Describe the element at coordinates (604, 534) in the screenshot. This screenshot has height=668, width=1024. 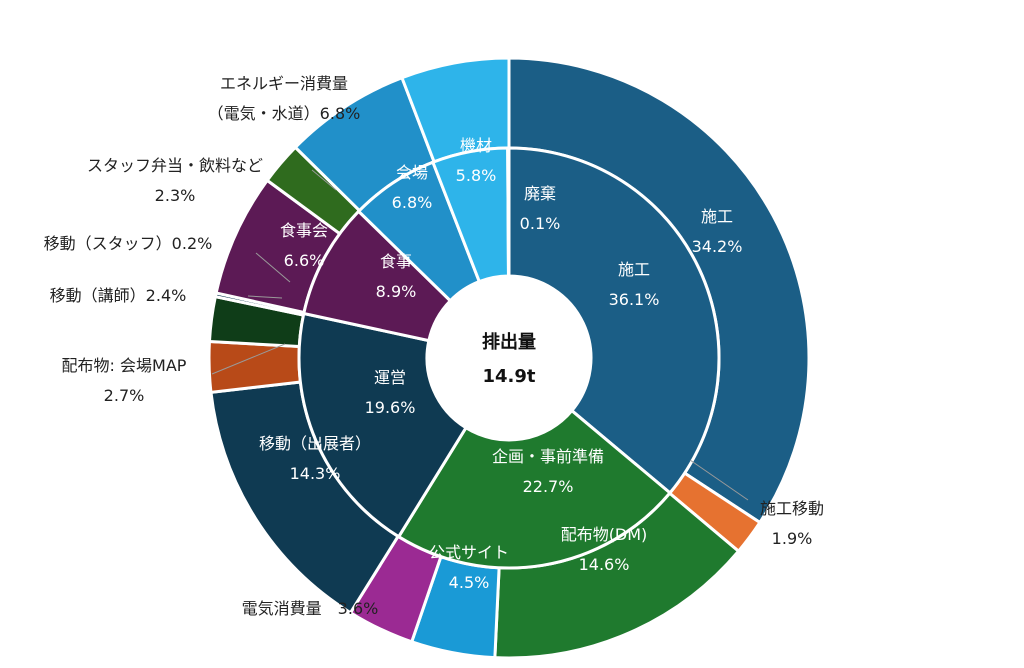
I see `label-2-line-0: 配布物(DM)` at that location.